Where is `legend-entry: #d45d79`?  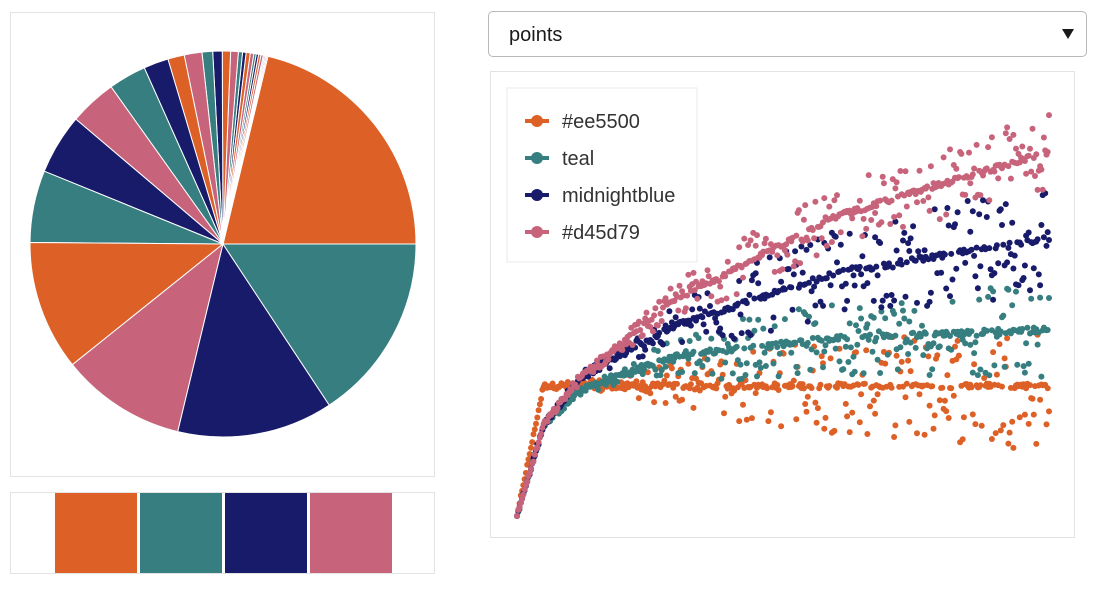
legend-entry: #d45d79 is located at coordinates (582, 233).